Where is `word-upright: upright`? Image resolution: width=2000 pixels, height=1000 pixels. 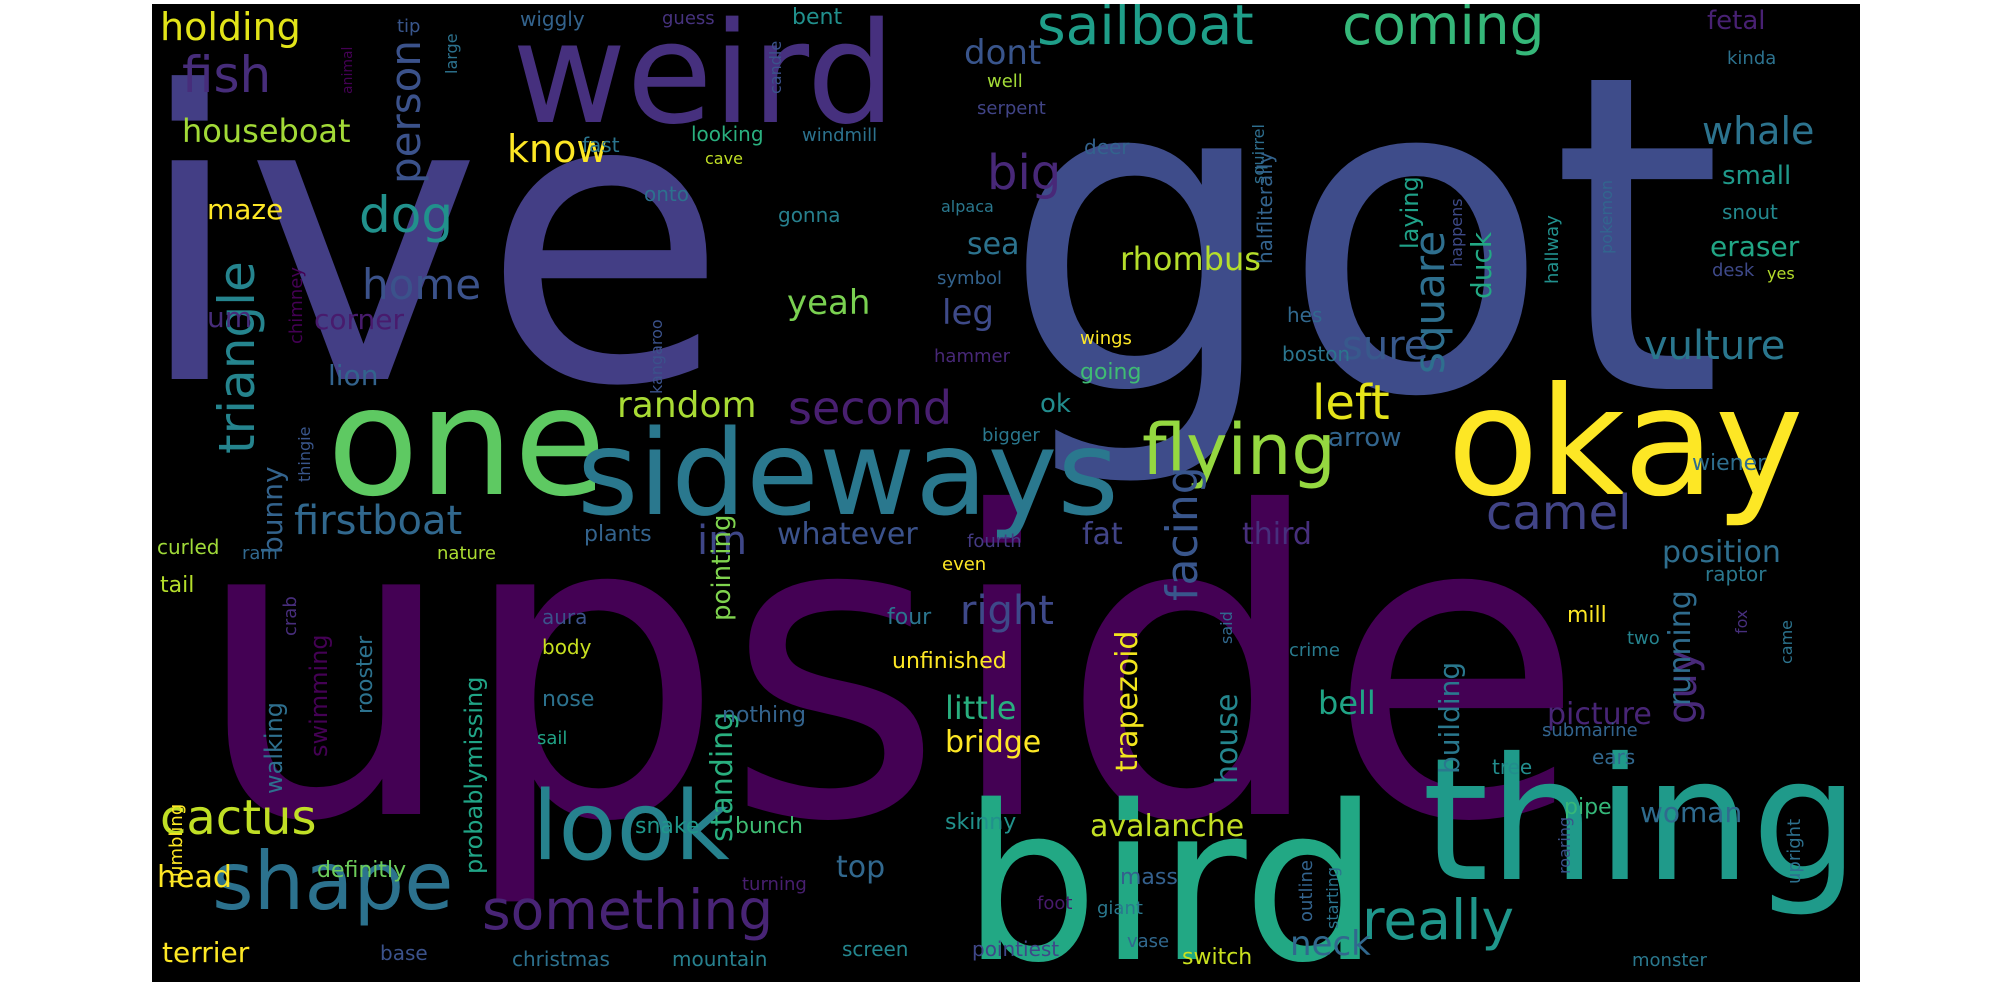
word-upright: upright is located at coordinates (1794, 851).